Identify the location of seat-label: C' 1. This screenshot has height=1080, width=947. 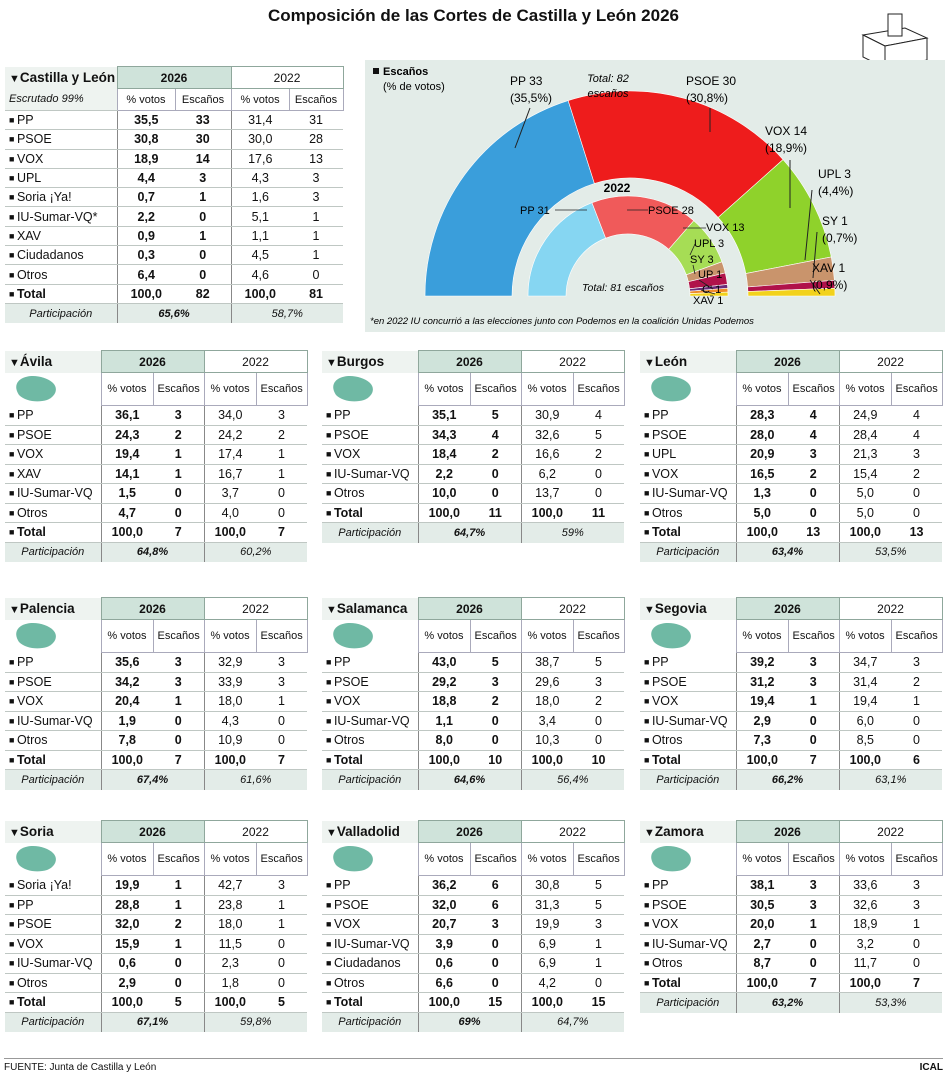
(711, 290).